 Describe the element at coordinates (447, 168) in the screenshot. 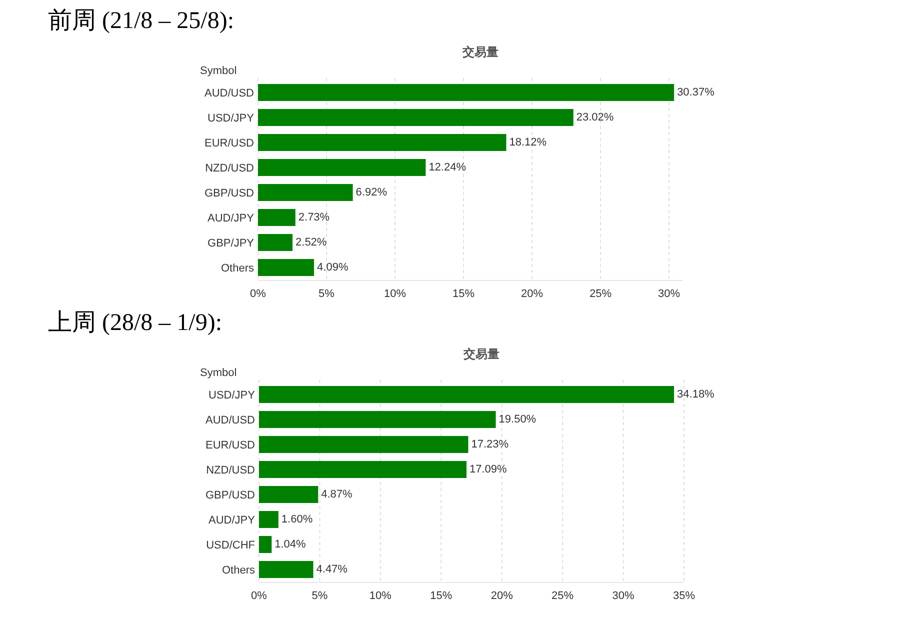

I see `data-label: 12.24%` at that location.